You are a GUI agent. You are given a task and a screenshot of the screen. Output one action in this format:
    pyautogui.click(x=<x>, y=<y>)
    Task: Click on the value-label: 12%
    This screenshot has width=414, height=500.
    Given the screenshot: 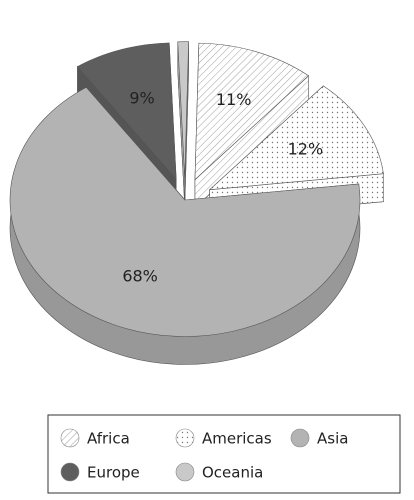 What is the action you would take?
    pyautogui.click(x=306, y=148)
    